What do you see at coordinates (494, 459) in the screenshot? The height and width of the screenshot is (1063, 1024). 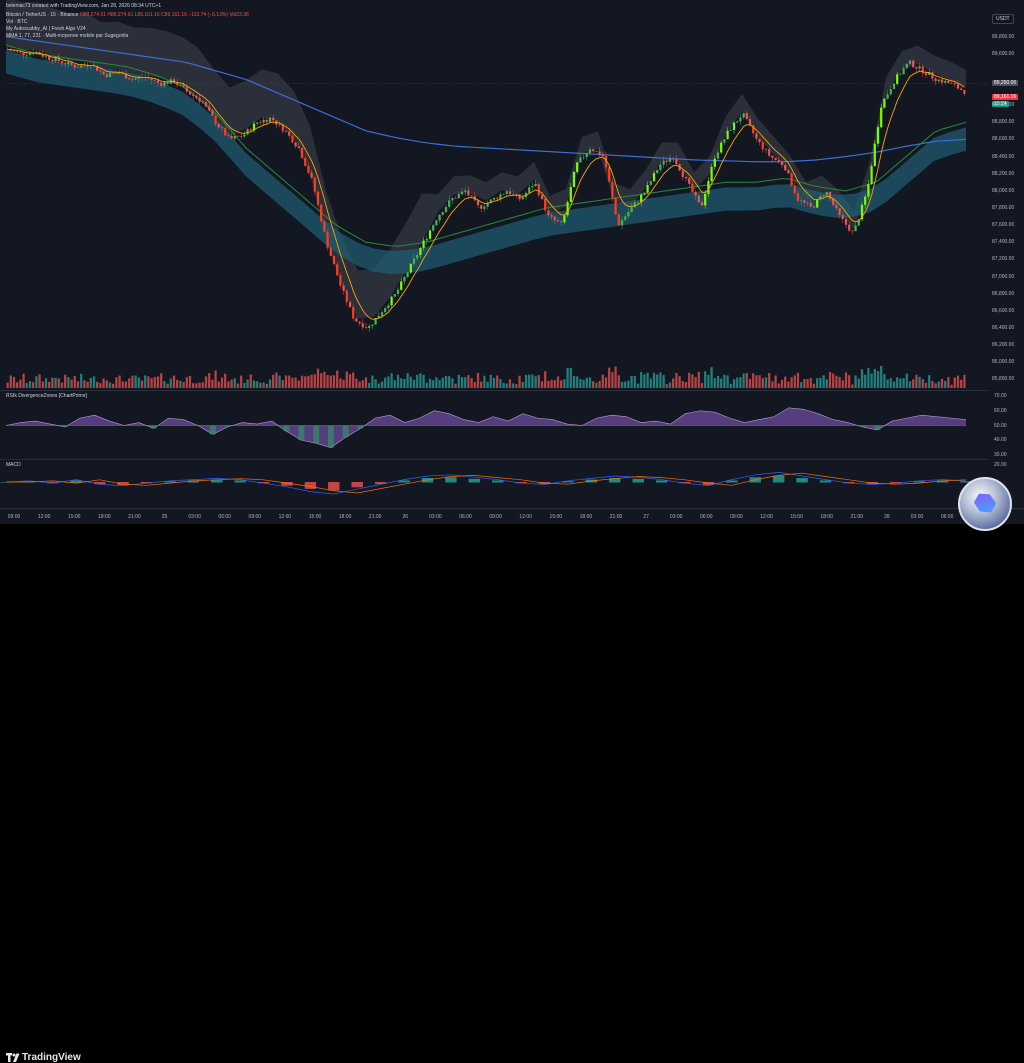 I see `pane-divider-macd` at bounding box center [494, 459].